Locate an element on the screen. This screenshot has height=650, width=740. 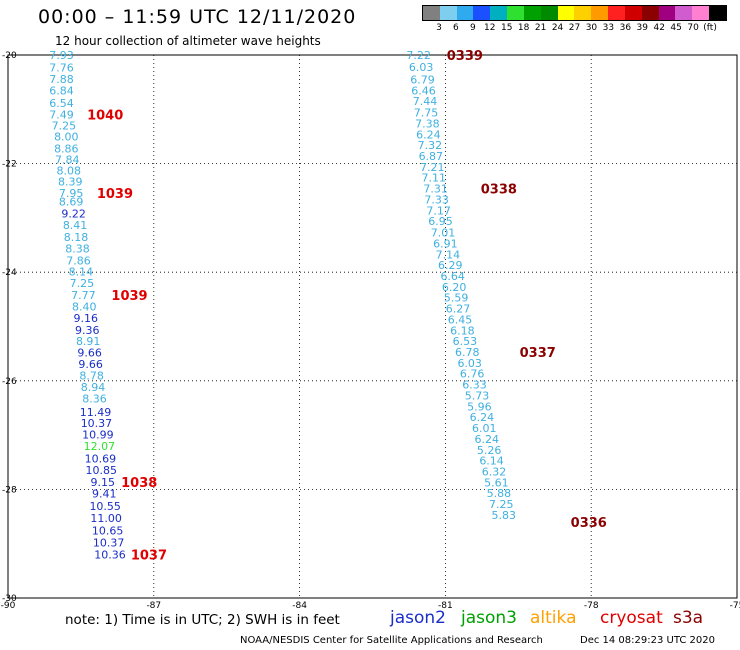
wave-height-point: 7.75 is located at coordinates (426, 113).